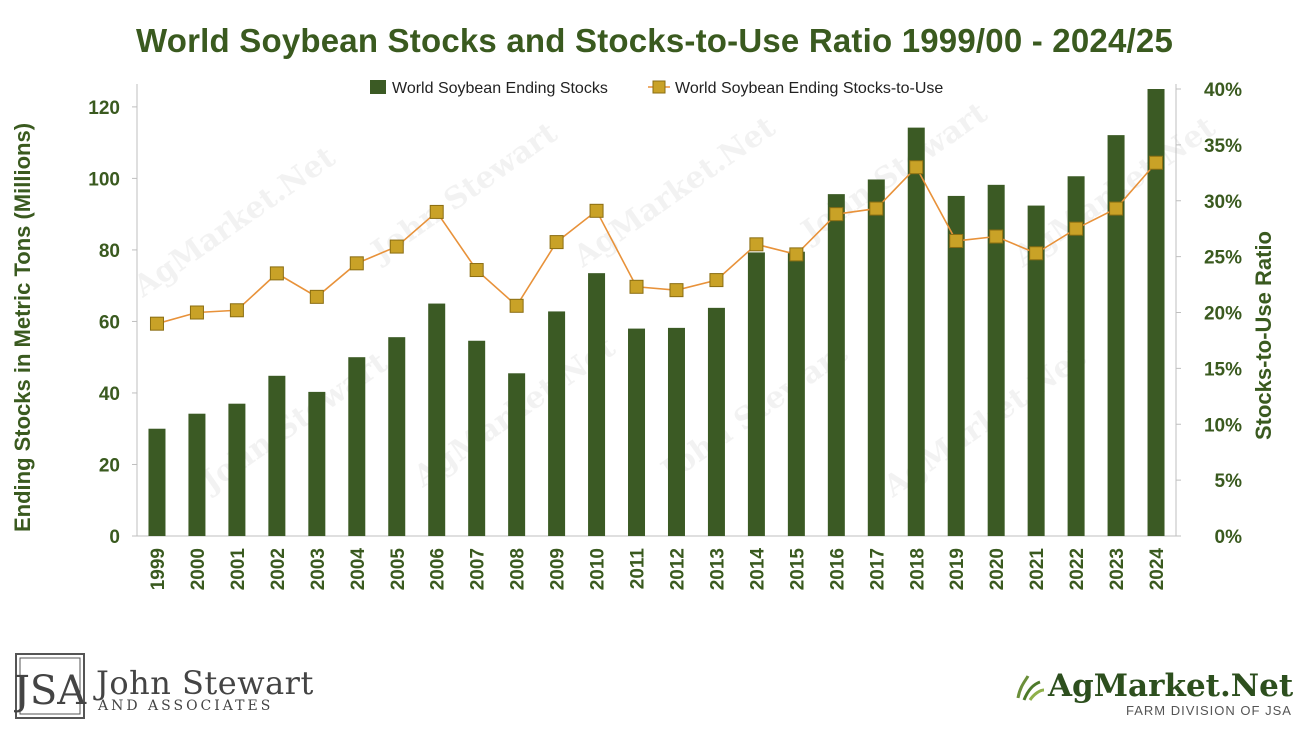 The image size is (1309, 735). Describe the element at coordinates (558, 569) in the screenshot. I see `x-tick-label: 2009` at that location.